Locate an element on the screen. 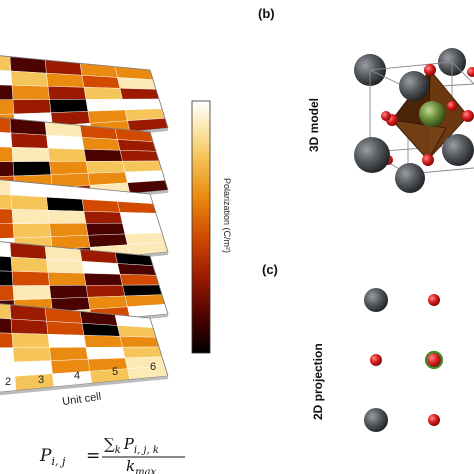  heatmap-layer is located at coordinates (84, 287).